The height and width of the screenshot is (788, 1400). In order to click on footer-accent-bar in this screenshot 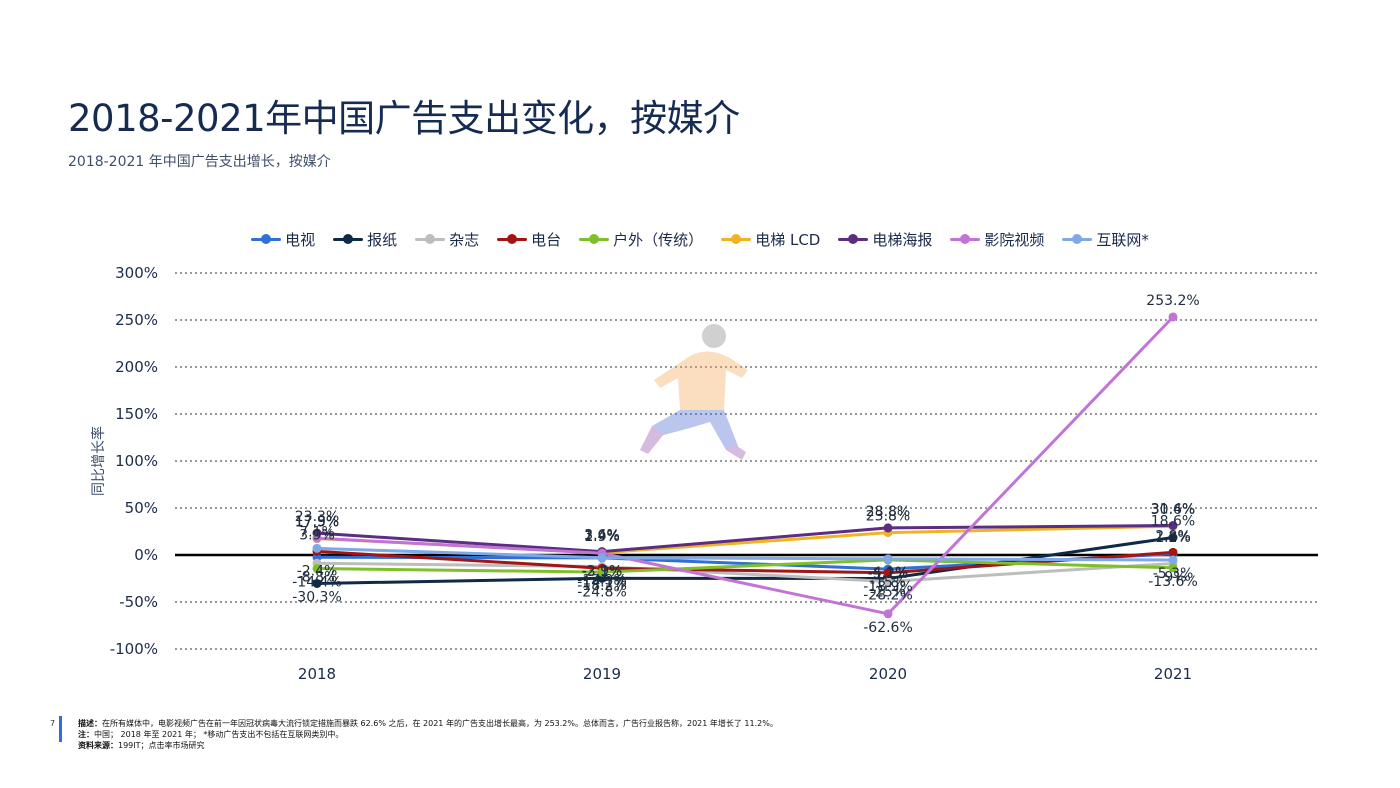, I will do `click(60, 729)`.